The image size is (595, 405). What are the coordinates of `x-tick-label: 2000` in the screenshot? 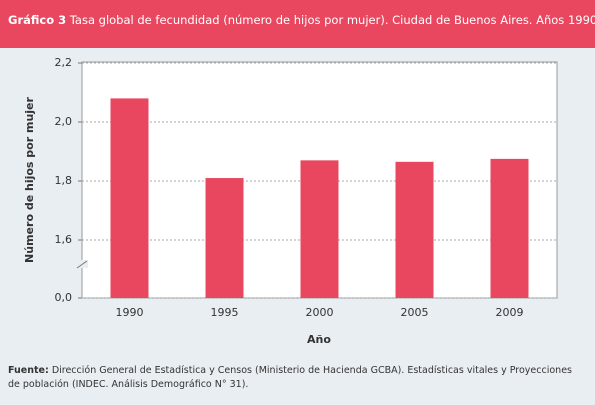 It's located at (320, 312).